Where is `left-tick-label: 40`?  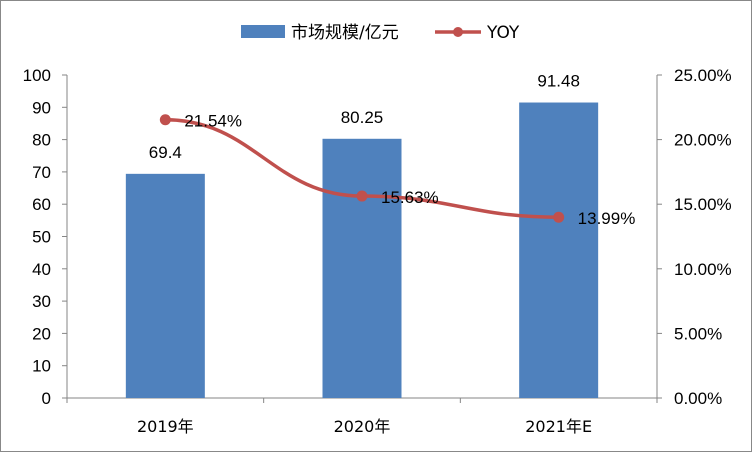
left-tick-label: 40 is located at coordinates (41, 269).